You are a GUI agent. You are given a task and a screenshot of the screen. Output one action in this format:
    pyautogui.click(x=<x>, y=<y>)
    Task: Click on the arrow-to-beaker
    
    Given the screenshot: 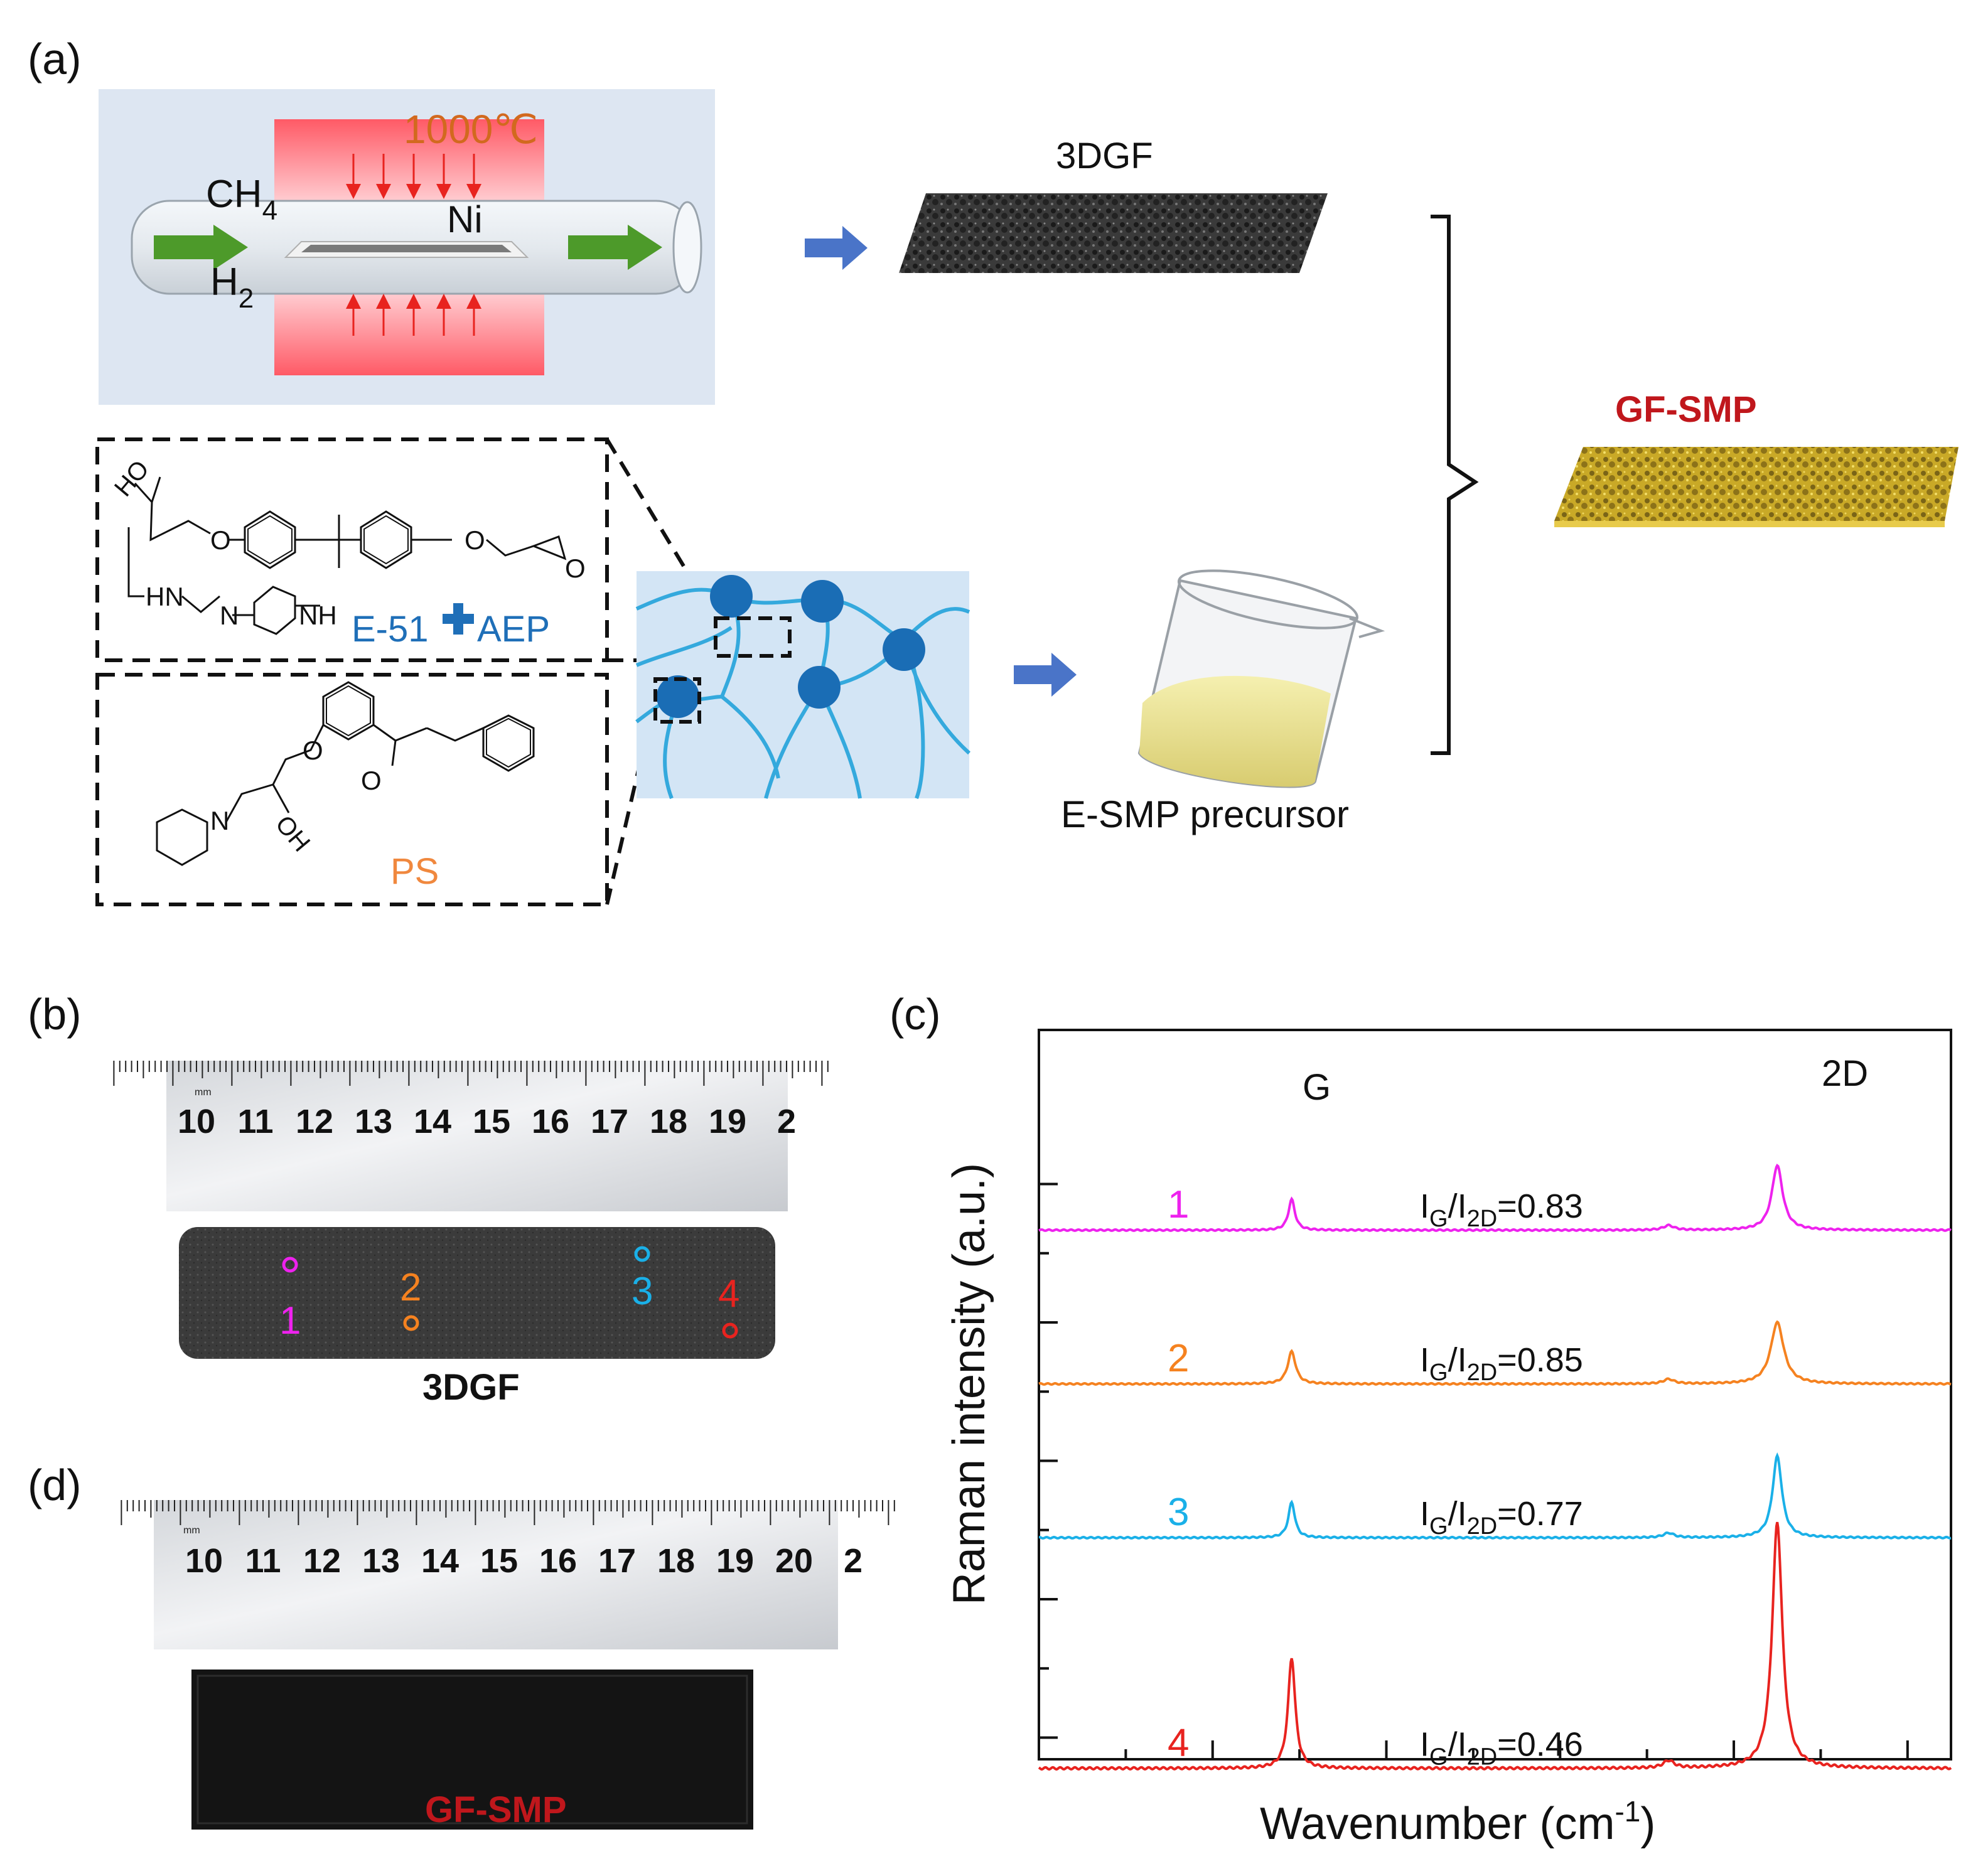 What is the action you would take?
    pyautogui.click(x=1045, y=675)
    